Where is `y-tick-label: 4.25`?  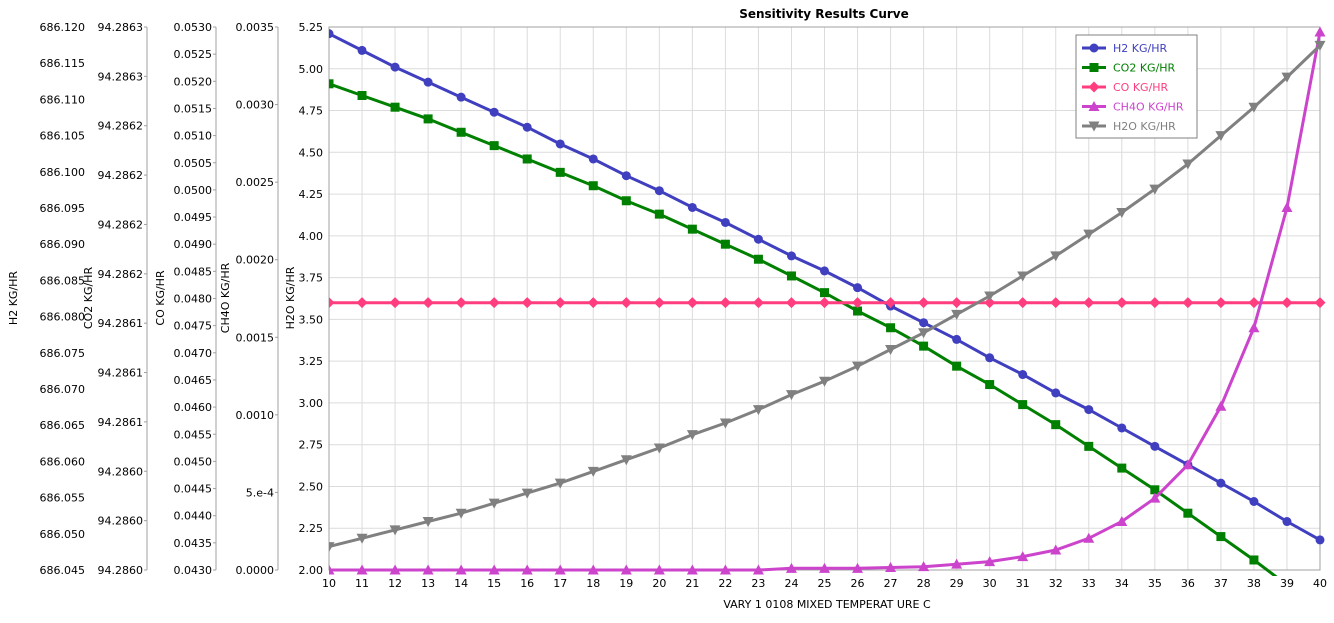 y-tick-label: 4.25 is located at coordinates (311, 194).